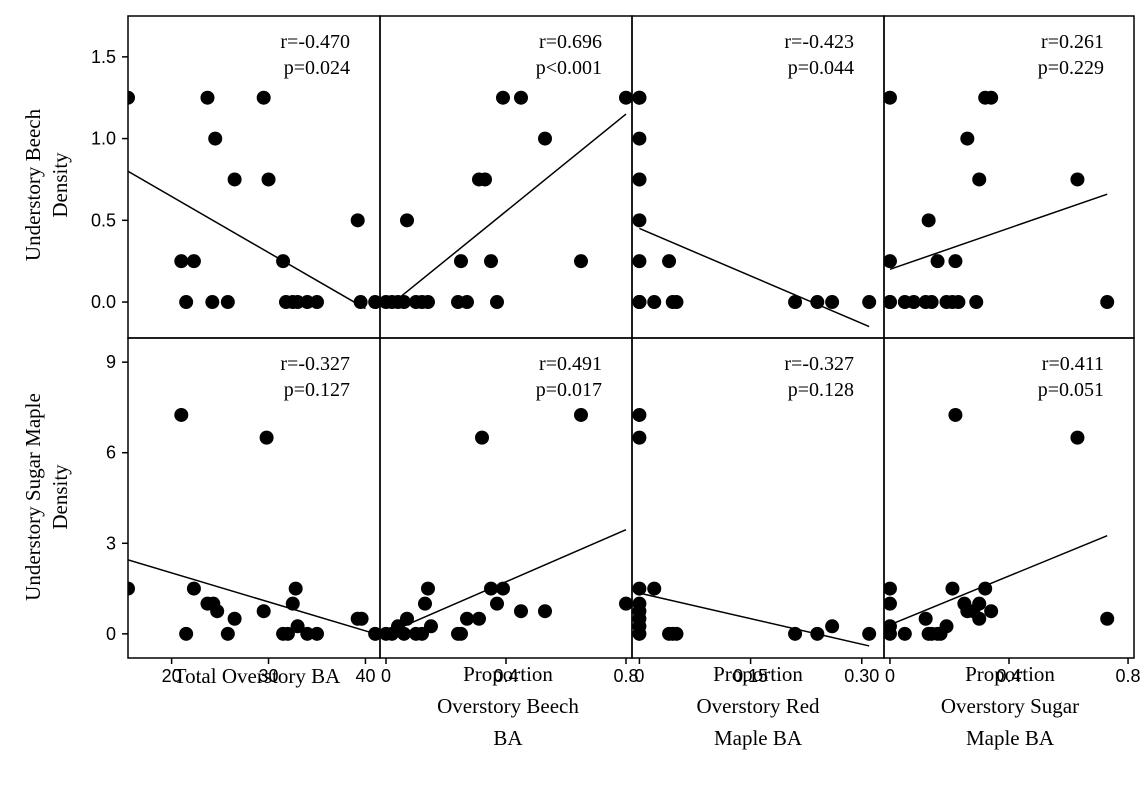 The height and width of the screenshot is (803, 1145). I want to click on row-title-0-line-1: Density, so click(60, 185).